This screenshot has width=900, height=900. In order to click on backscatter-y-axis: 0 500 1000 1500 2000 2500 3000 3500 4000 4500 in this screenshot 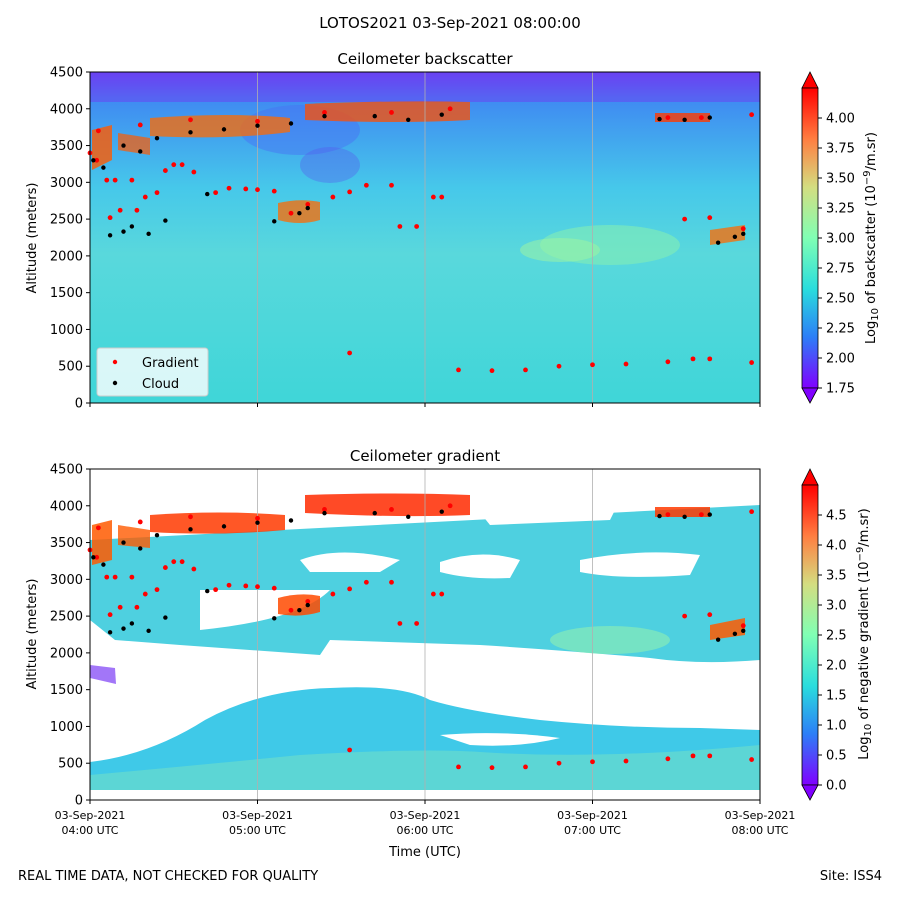, I will do `click(70, 239)`.